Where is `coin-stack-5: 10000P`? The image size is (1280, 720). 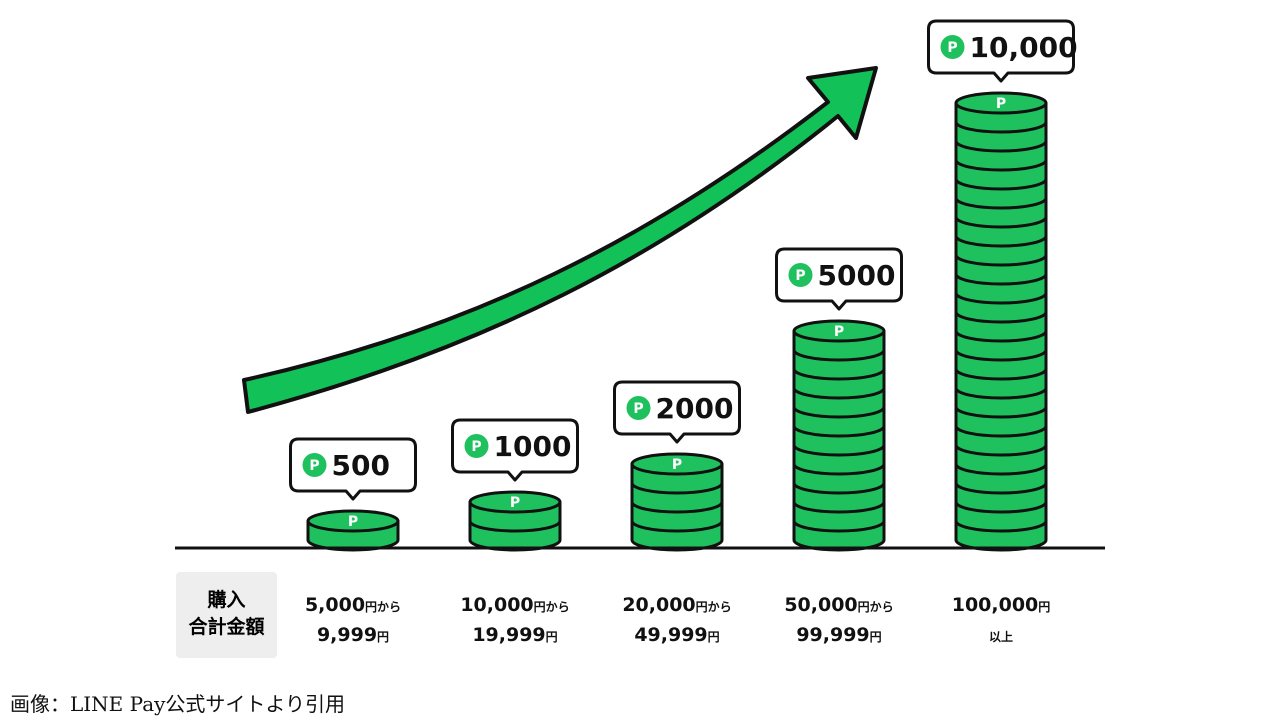
coin-stack-5: 10000P is located at coordinates (1001, 321).